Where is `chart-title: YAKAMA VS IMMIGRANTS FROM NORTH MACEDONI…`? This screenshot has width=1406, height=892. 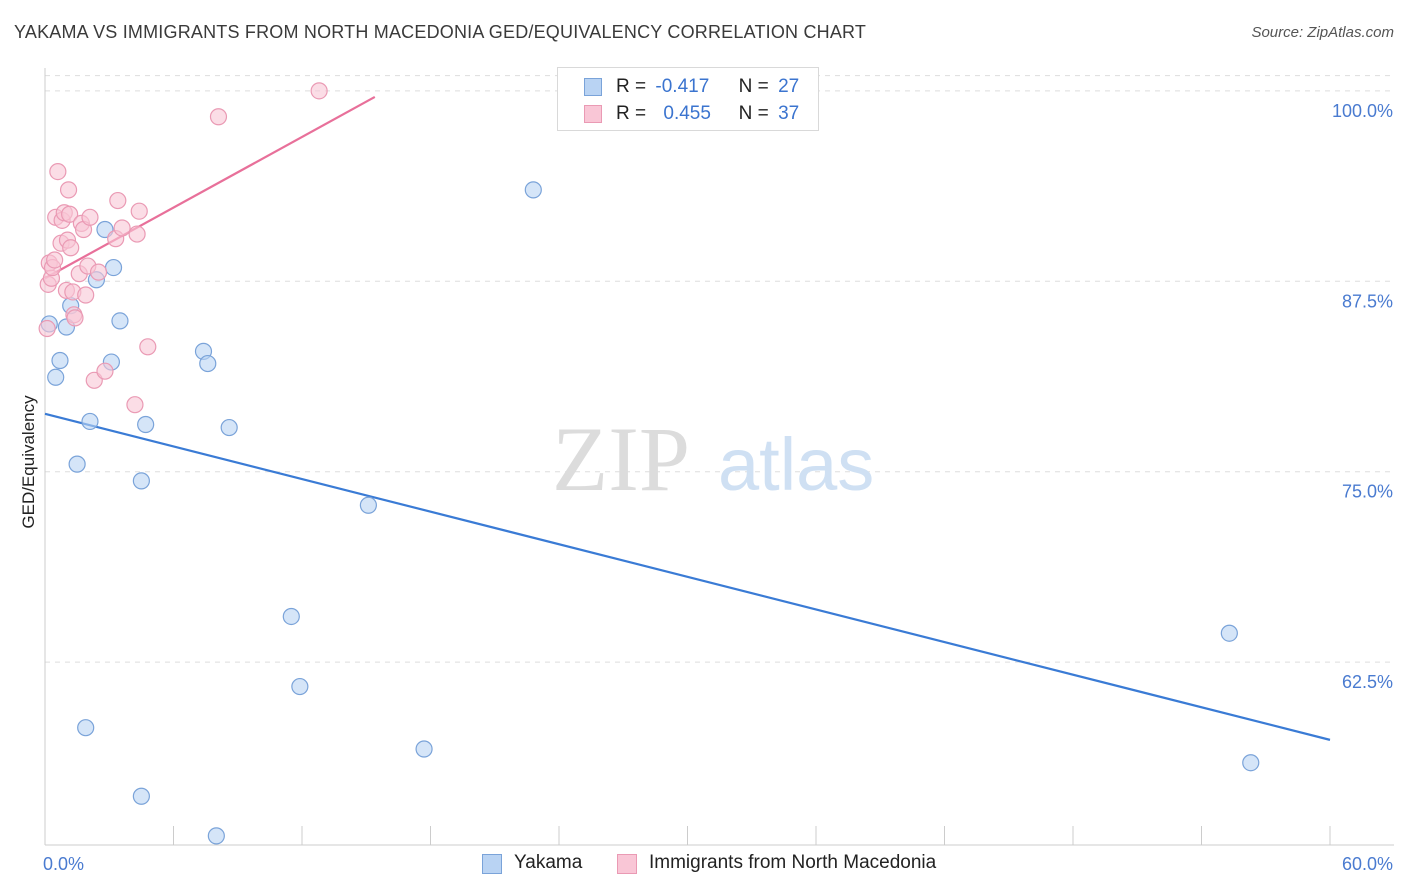 chart-title: YAKAMA VS IMMIGRANTS FROM NORTH MACEDONI… is located at coordinates (440, 32).